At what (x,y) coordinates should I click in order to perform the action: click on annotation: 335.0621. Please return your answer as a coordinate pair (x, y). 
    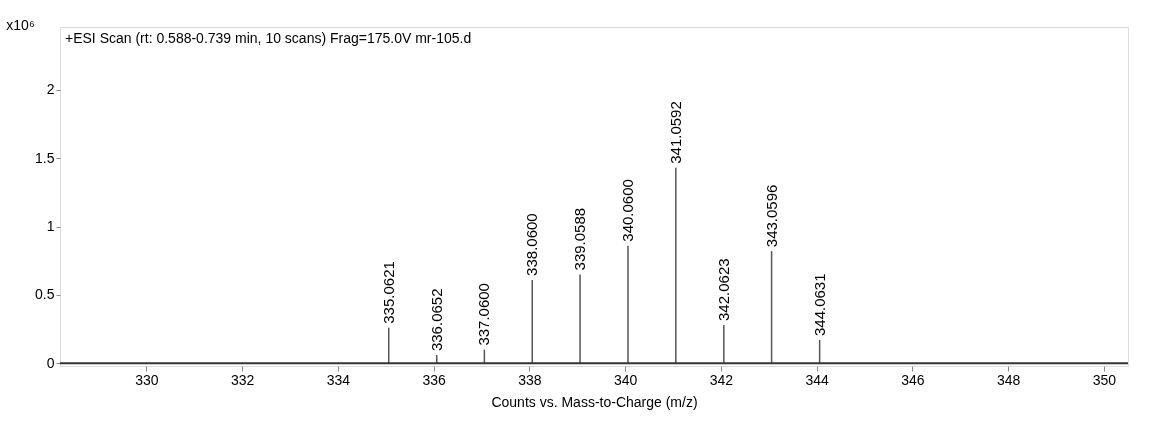
    Looking at the image, I should click on (388, 292).